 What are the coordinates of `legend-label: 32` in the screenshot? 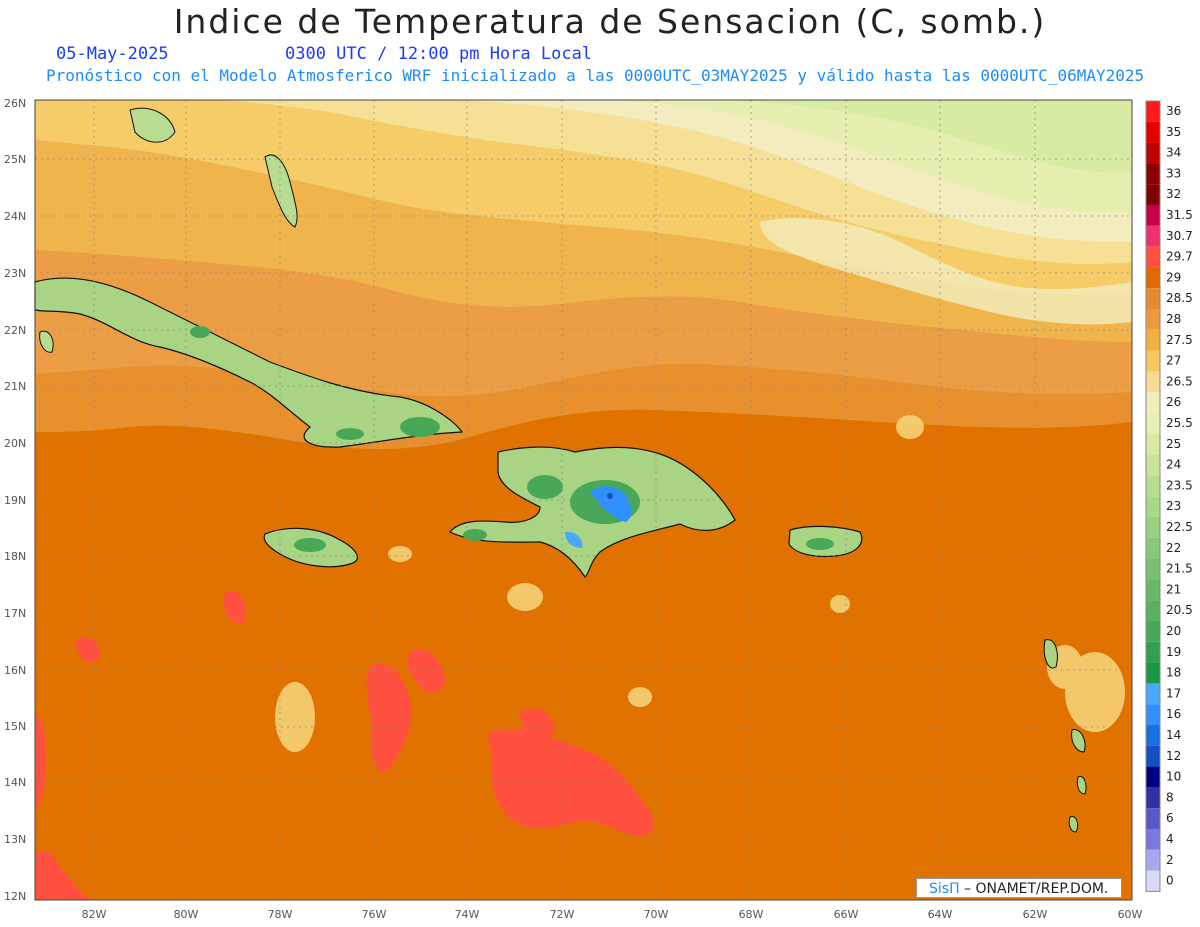 It's located at (1173, 194).